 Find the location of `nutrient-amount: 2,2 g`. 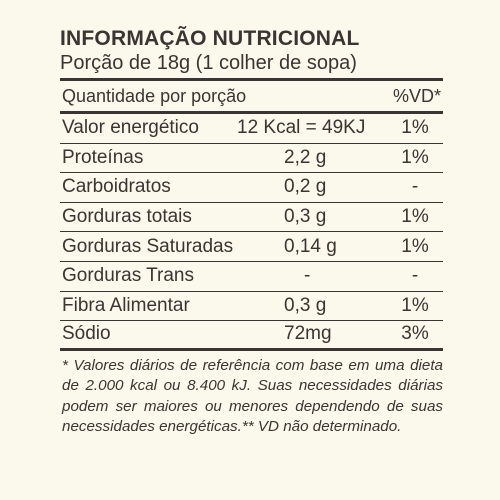

nutrient-amount: 2,2 g is located at coordinates (305, 157).